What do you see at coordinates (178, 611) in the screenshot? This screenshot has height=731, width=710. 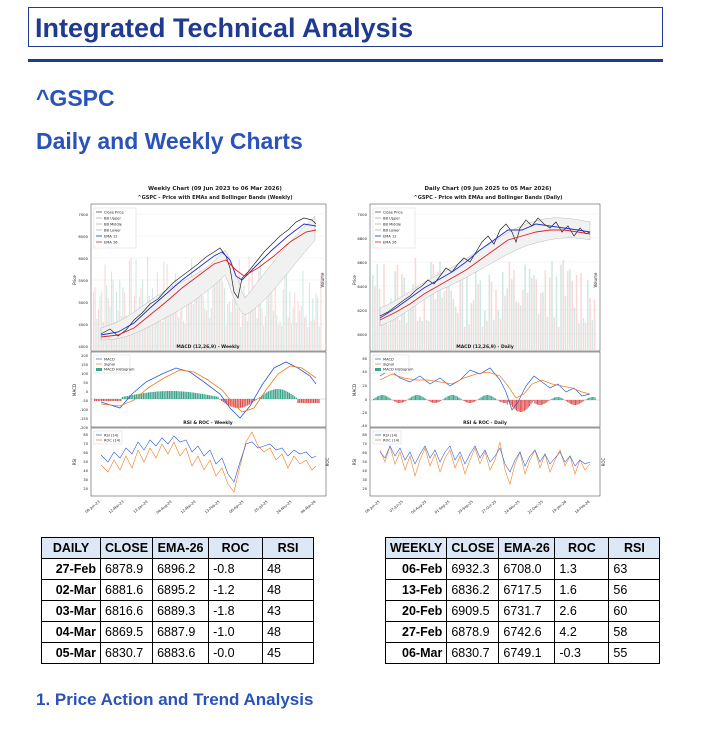 I see `table-row: 03-Mar 6816.6 6889.3 -1.8 43` at bounding box center [178, 611].